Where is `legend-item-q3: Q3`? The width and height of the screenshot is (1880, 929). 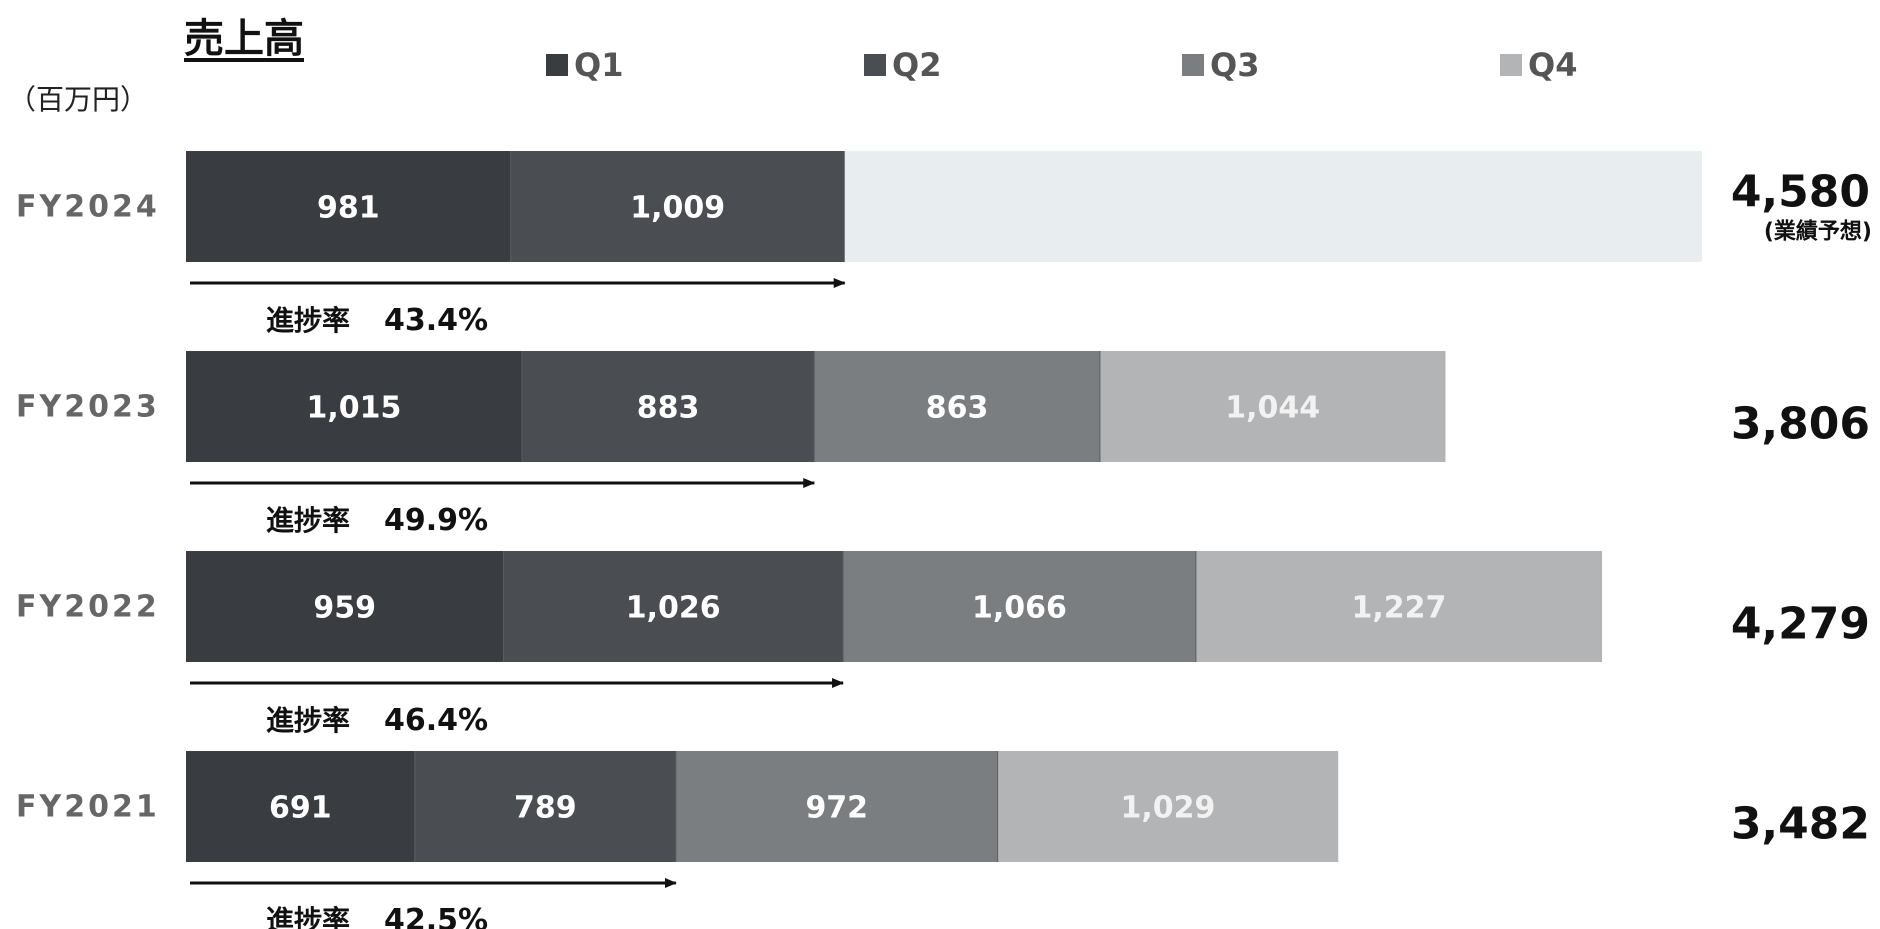
legend-item-q3: Q3 is located at coordinates (1220, 65).